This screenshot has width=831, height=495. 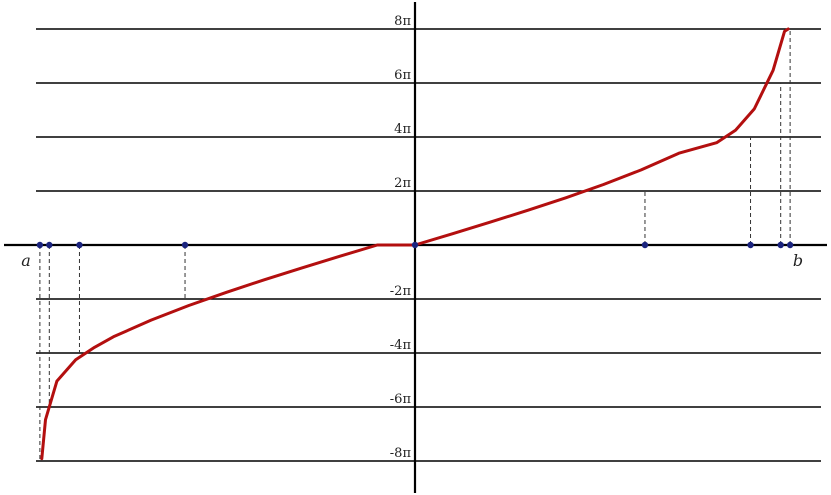 I want to click on marked-points, so click(x=415, y=245).